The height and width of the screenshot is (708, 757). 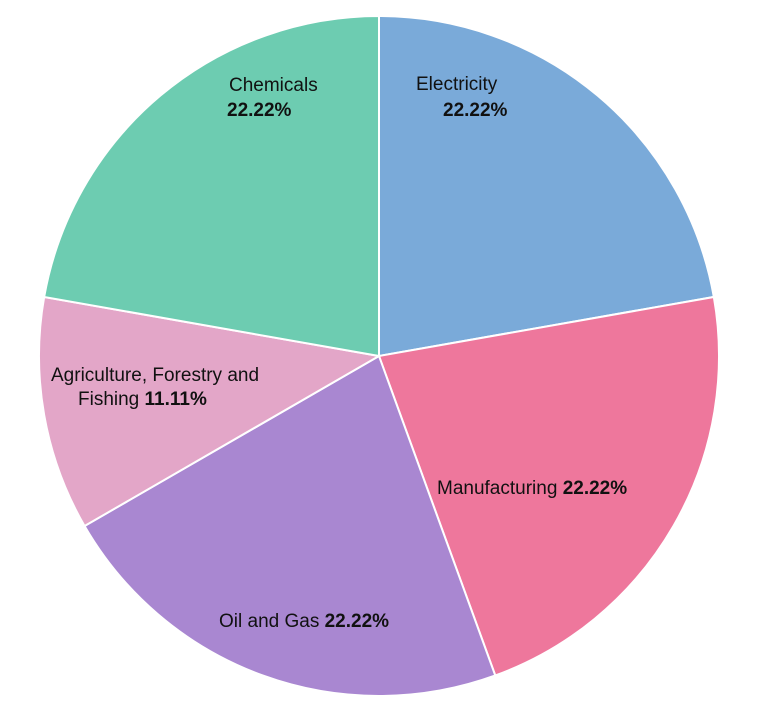 I want to click on slice-label-electricity: Electricity 22.22%, so click(x=462, y=97).